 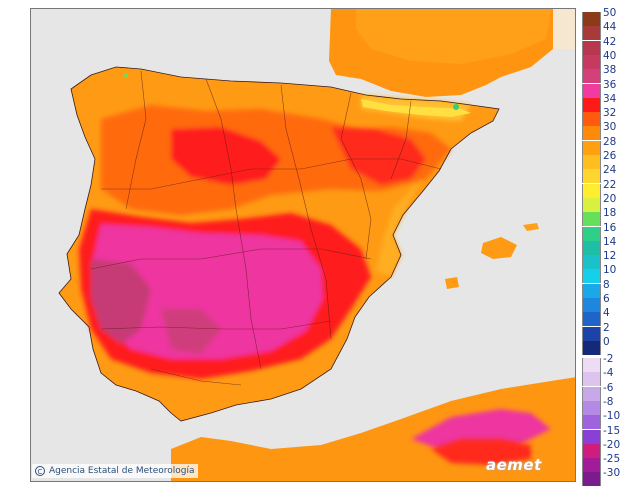 What do you see at coordinates (610, 27) in the screenshot?
I see `legend-label: 44` at bounding box center [610, 27].